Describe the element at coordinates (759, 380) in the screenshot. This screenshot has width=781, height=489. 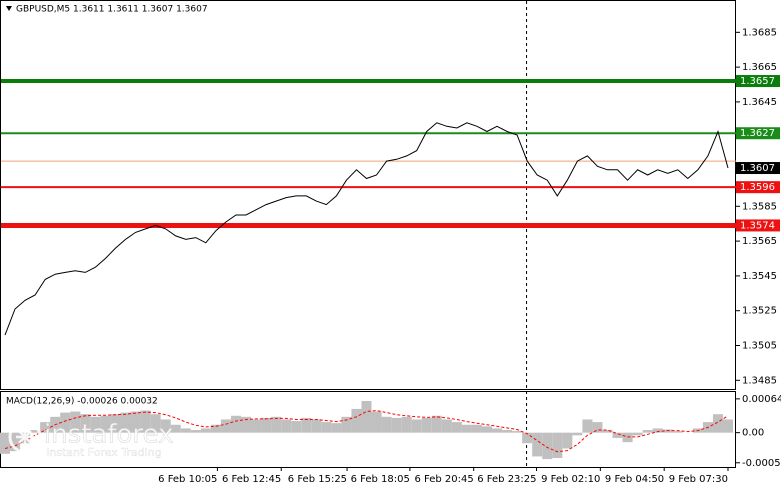
I see `y-tick-label: 1.3485` at that location.